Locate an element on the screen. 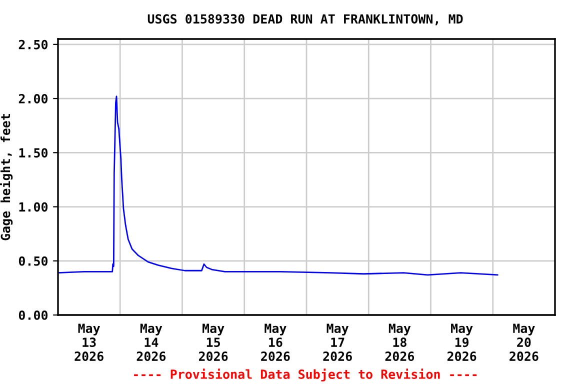  y-tick-label: 1.00 is located at coordinates (33, 207).